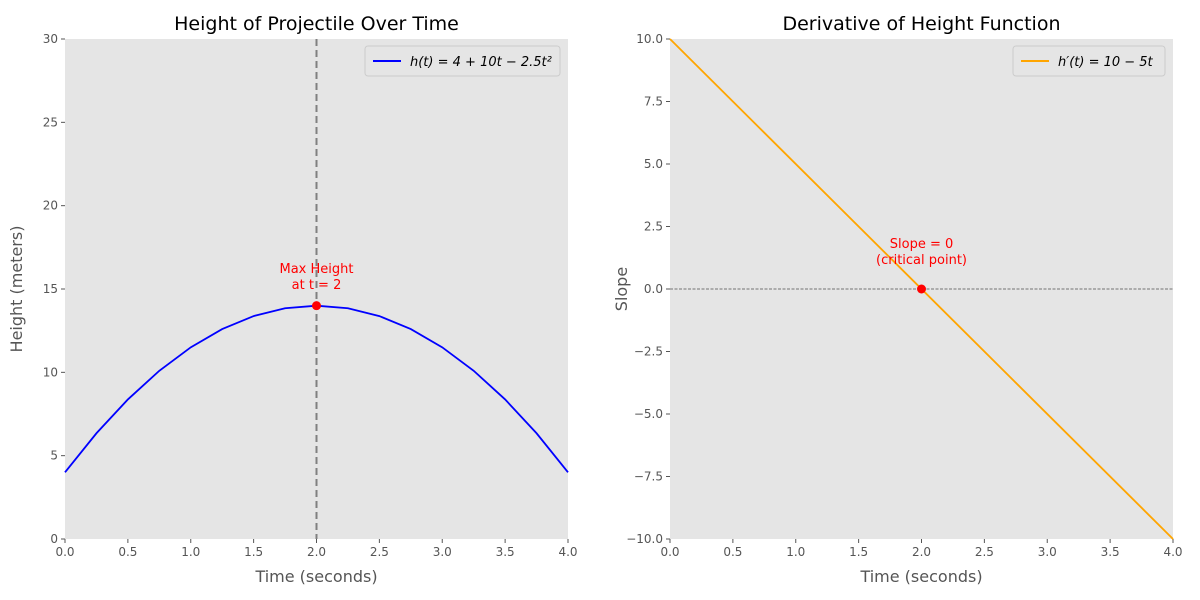 The width and height of the screenshot is (1200, 600). What do you see at coordinates (653, 289) in the screenshot?
I see `y-tick-label: 0.0` at bounding box center [653, 289].